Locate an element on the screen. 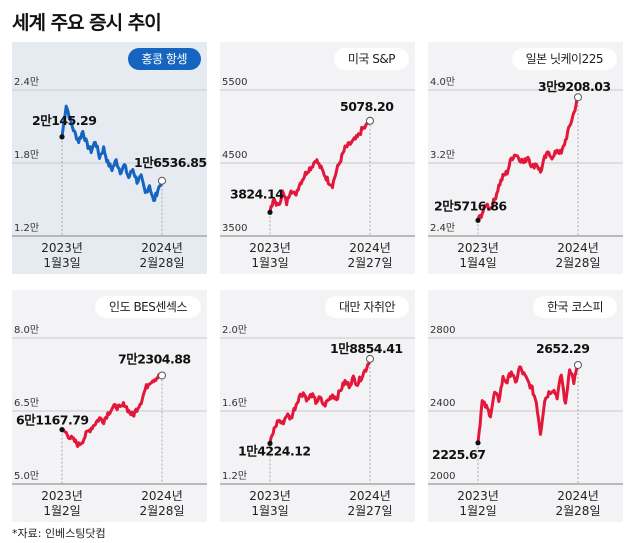 Image resolution: width=640 pixels, height=543 pixels. y-tick-label: 2.0만 is located at coordinates (234, 330).